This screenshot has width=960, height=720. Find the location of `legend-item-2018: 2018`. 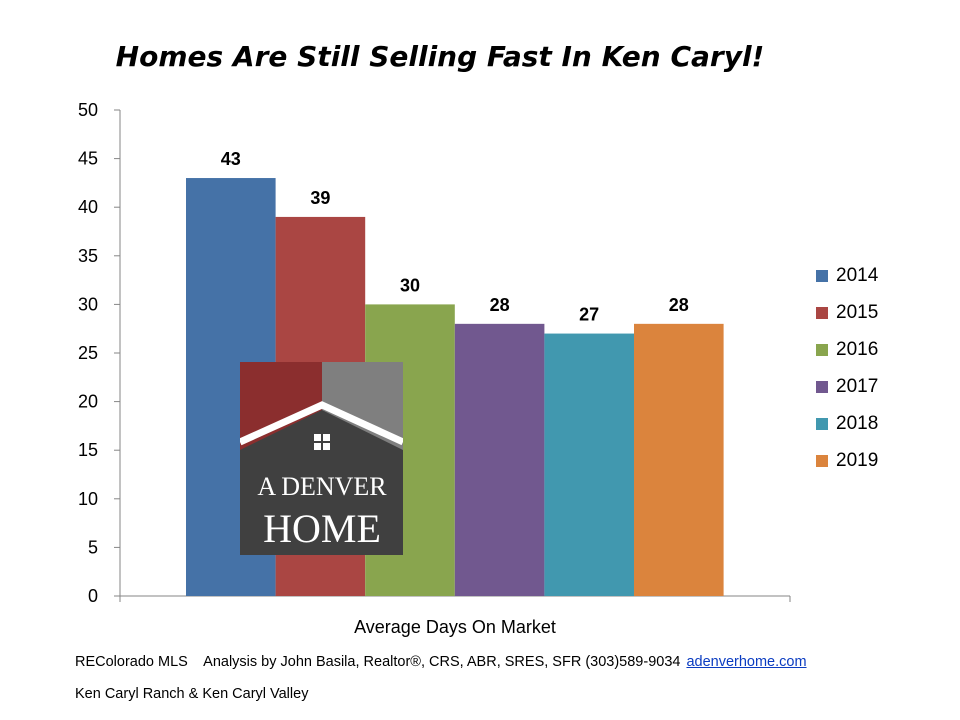

legend-item-2018: 2018 is located at coordinates (847, 424).